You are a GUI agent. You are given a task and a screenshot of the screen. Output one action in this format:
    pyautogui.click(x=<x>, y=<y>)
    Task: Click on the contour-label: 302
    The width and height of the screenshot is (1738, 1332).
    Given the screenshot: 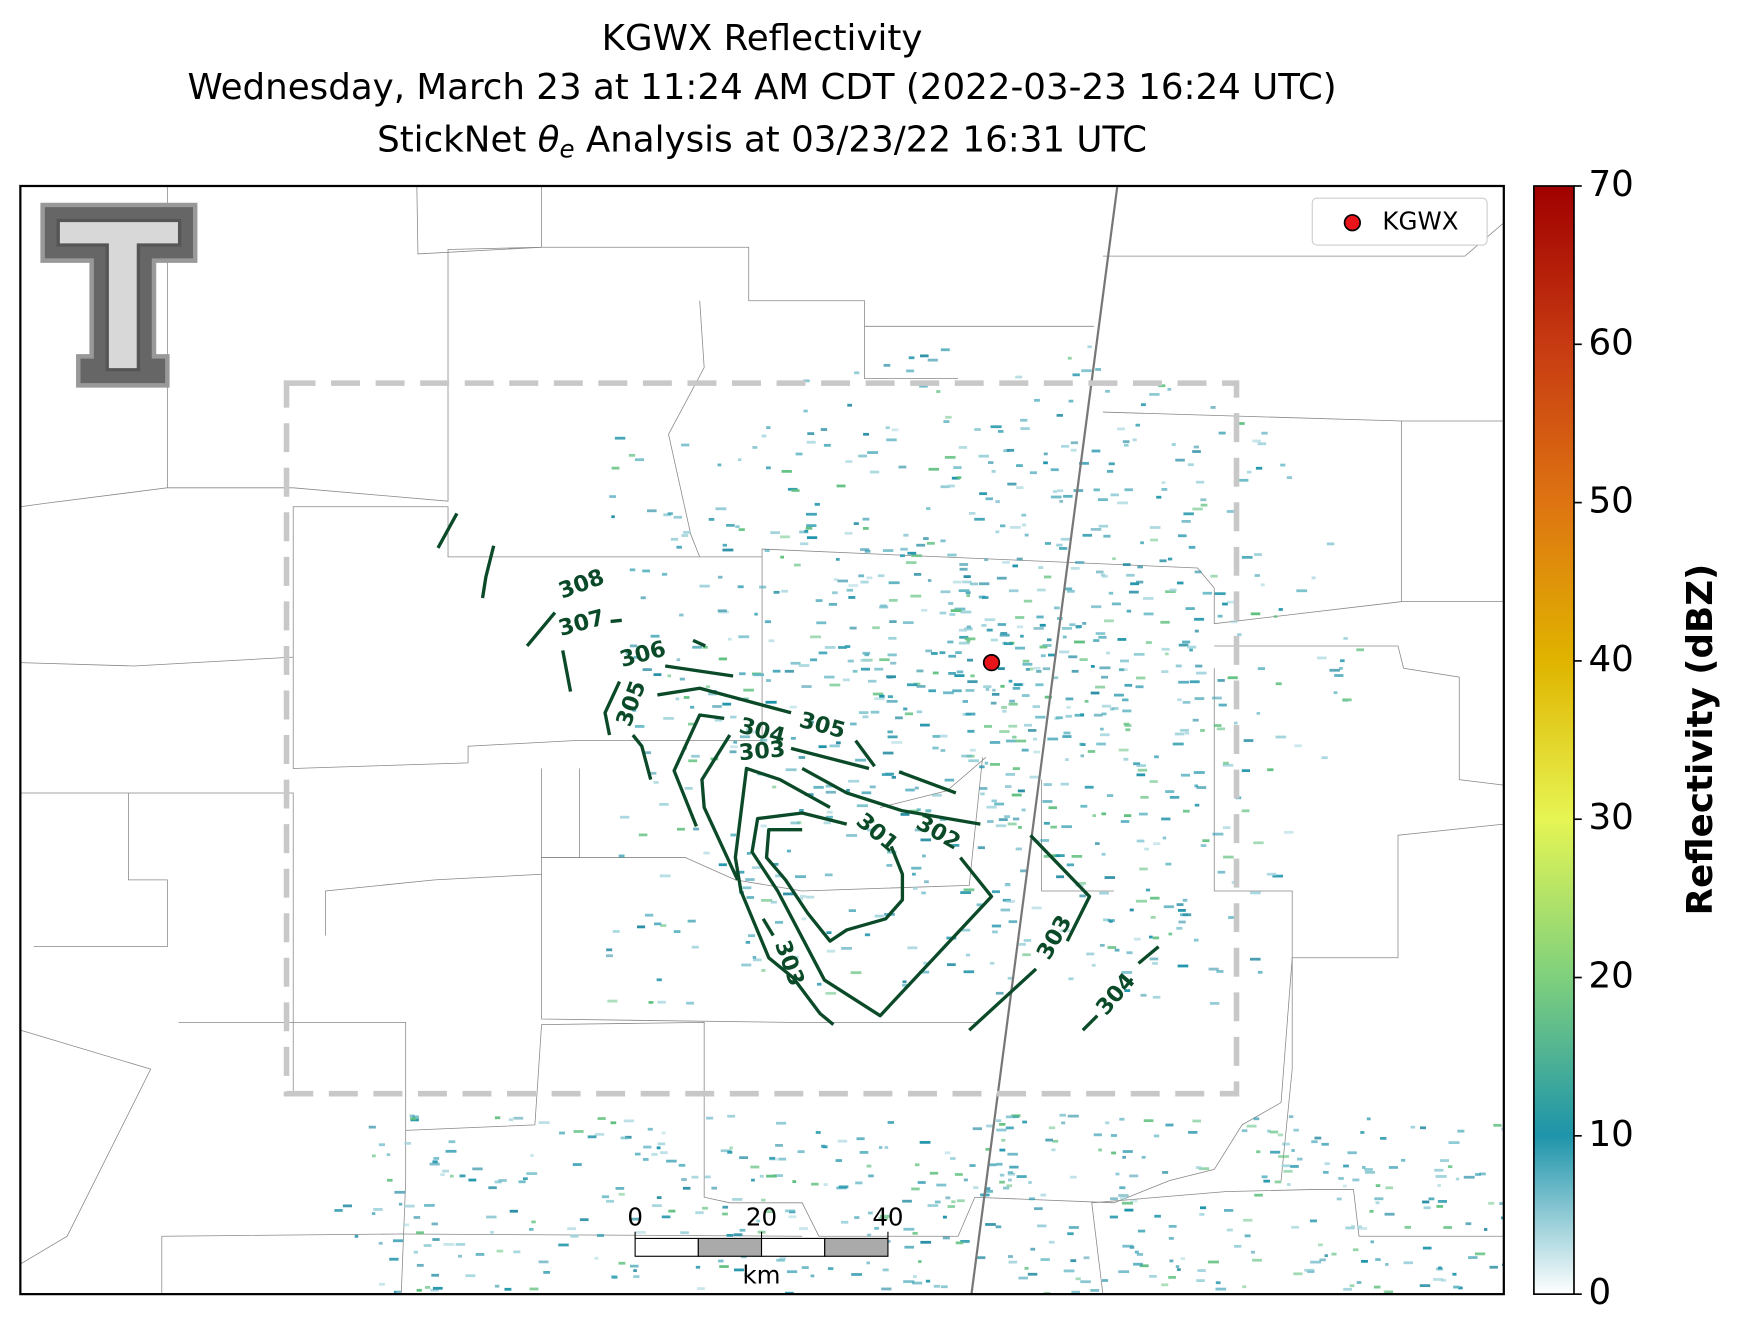 What is the action you would take?
    pyautogui.click(x=938, y=833)
    